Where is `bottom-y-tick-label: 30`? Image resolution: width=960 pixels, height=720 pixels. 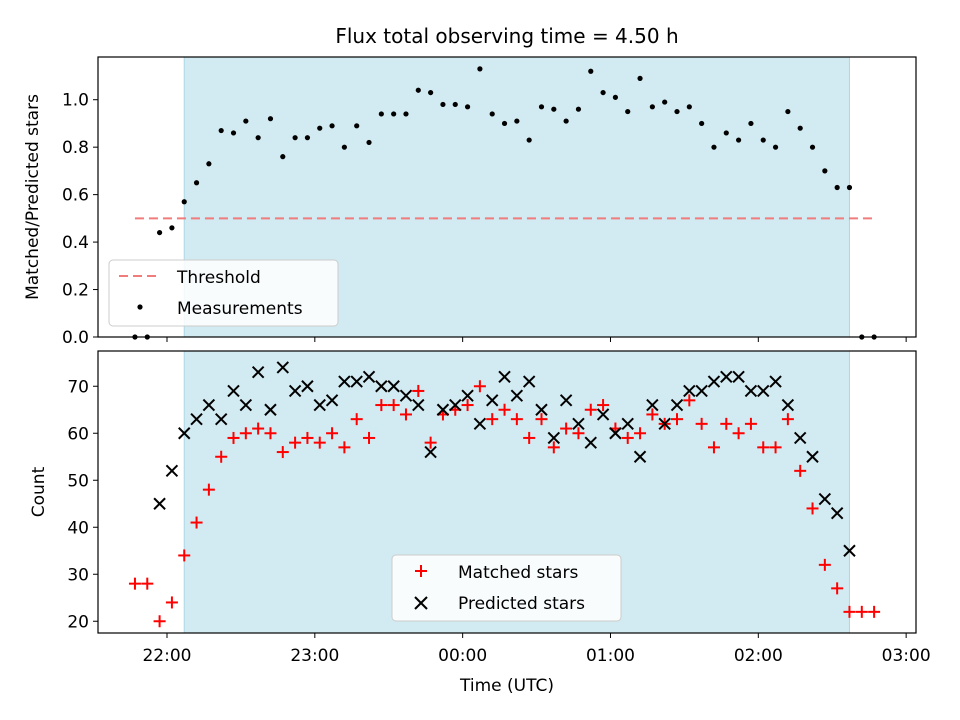
bottom-y-tick-label: 30 is located at coordinates (78, 575).